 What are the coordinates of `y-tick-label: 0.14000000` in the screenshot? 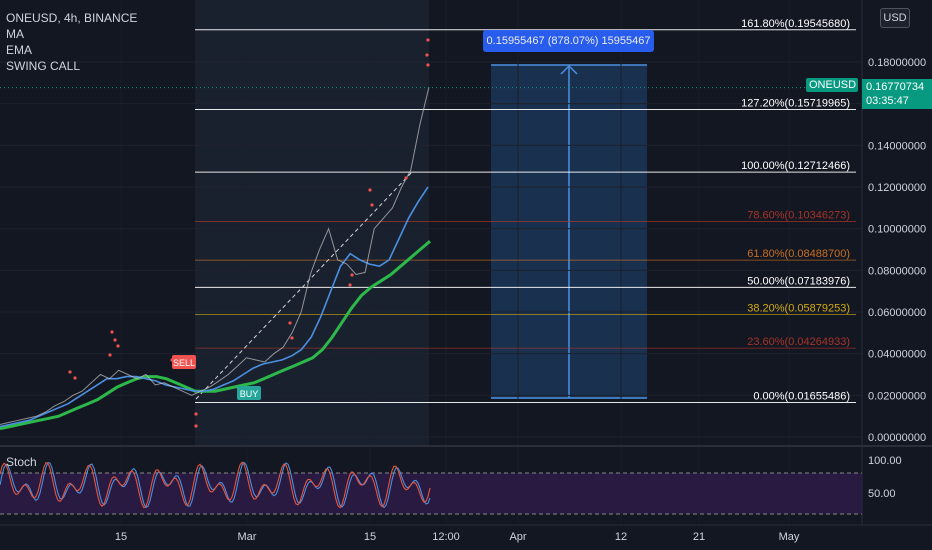 It's located at (897, 146).